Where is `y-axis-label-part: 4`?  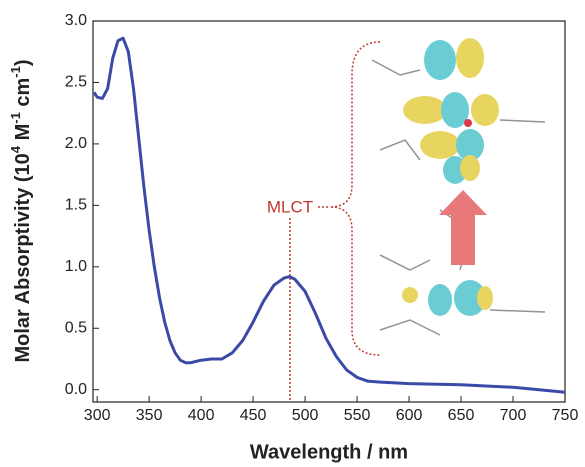
y-axis-label-part: 4 is located at coordinates (15, 149).